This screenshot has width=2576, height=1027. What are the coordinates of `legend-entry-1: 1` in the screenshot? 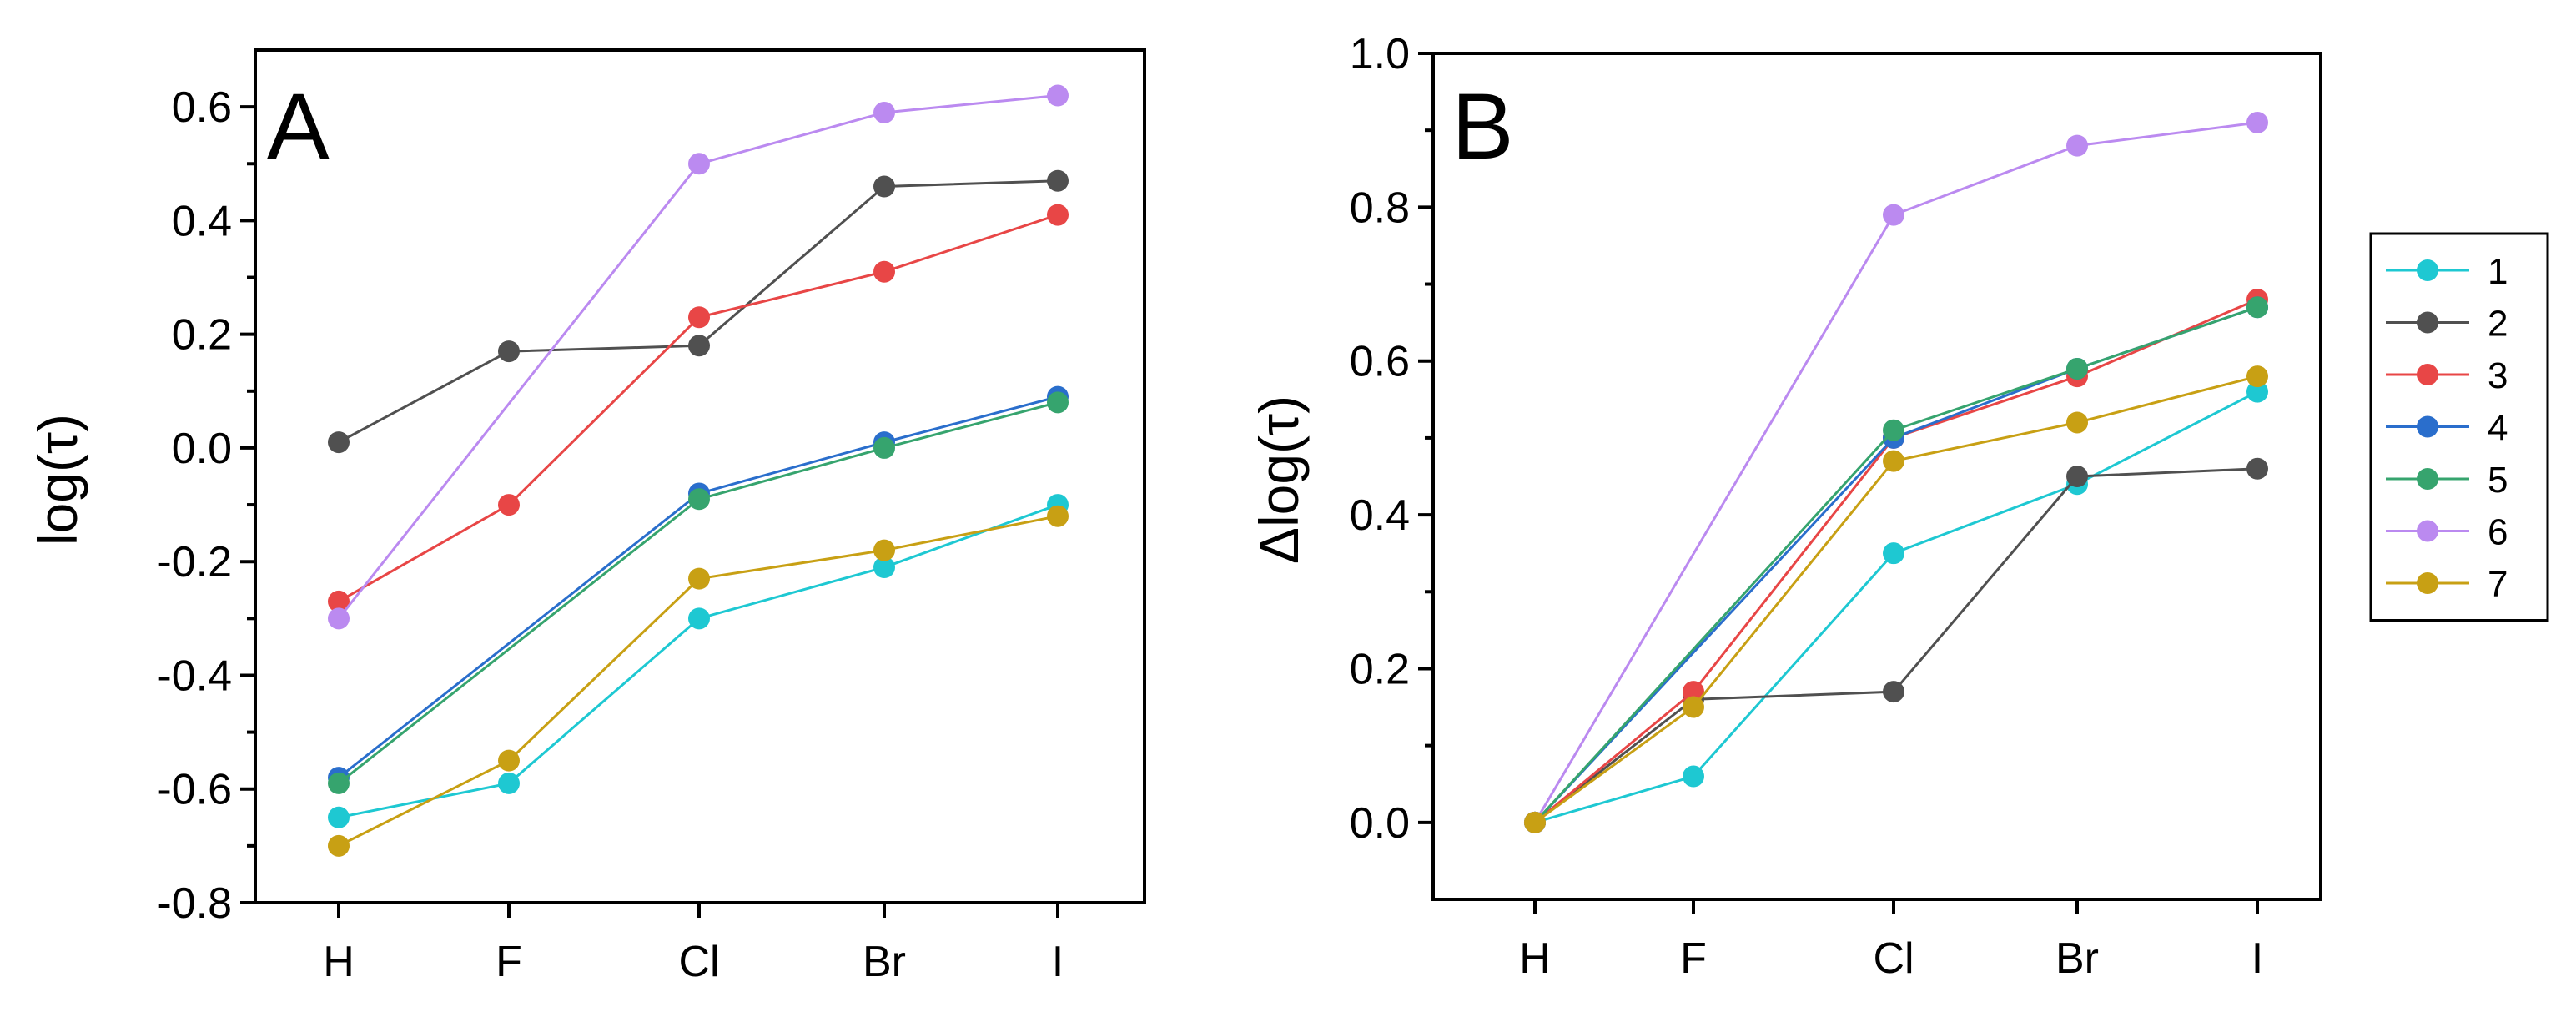 It's located at (2447, 271).